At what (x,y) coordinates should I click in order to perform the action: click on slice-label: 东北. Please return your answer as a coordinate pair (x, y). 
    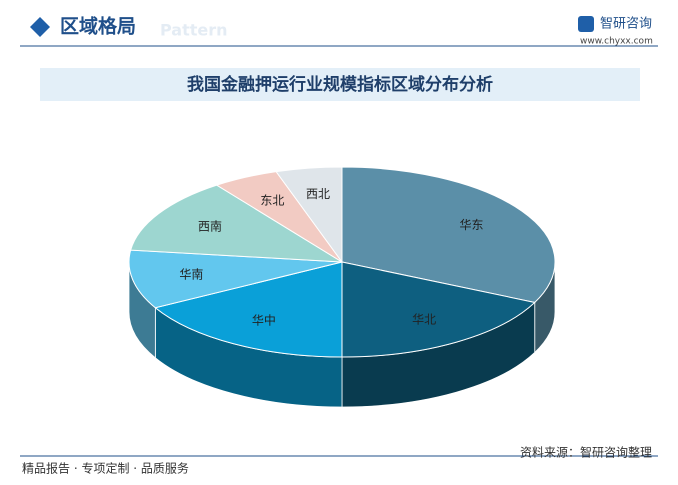
    Looking at the image, I should click on (272, 201).